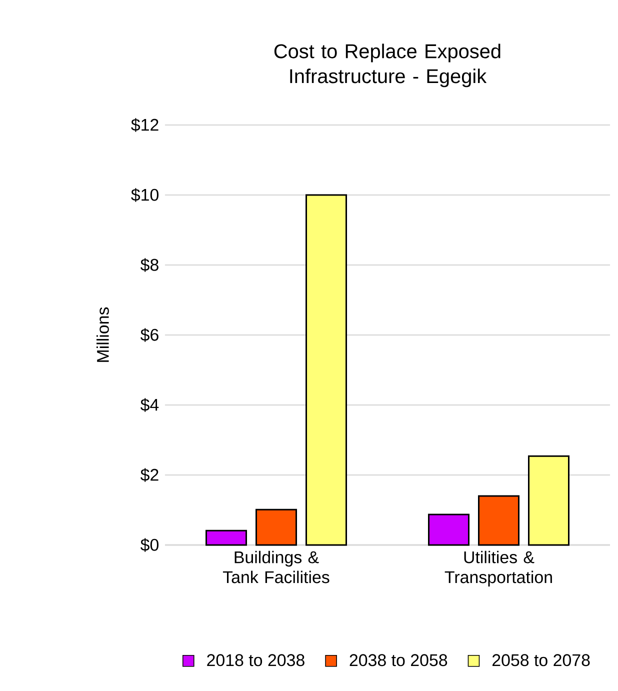 This screenshot has height=691, width=618. What do you see at coordinates (541, 660) in the screenshot?
I see `legend-label: 2058 to 2078` at bounding box center [541, 660].